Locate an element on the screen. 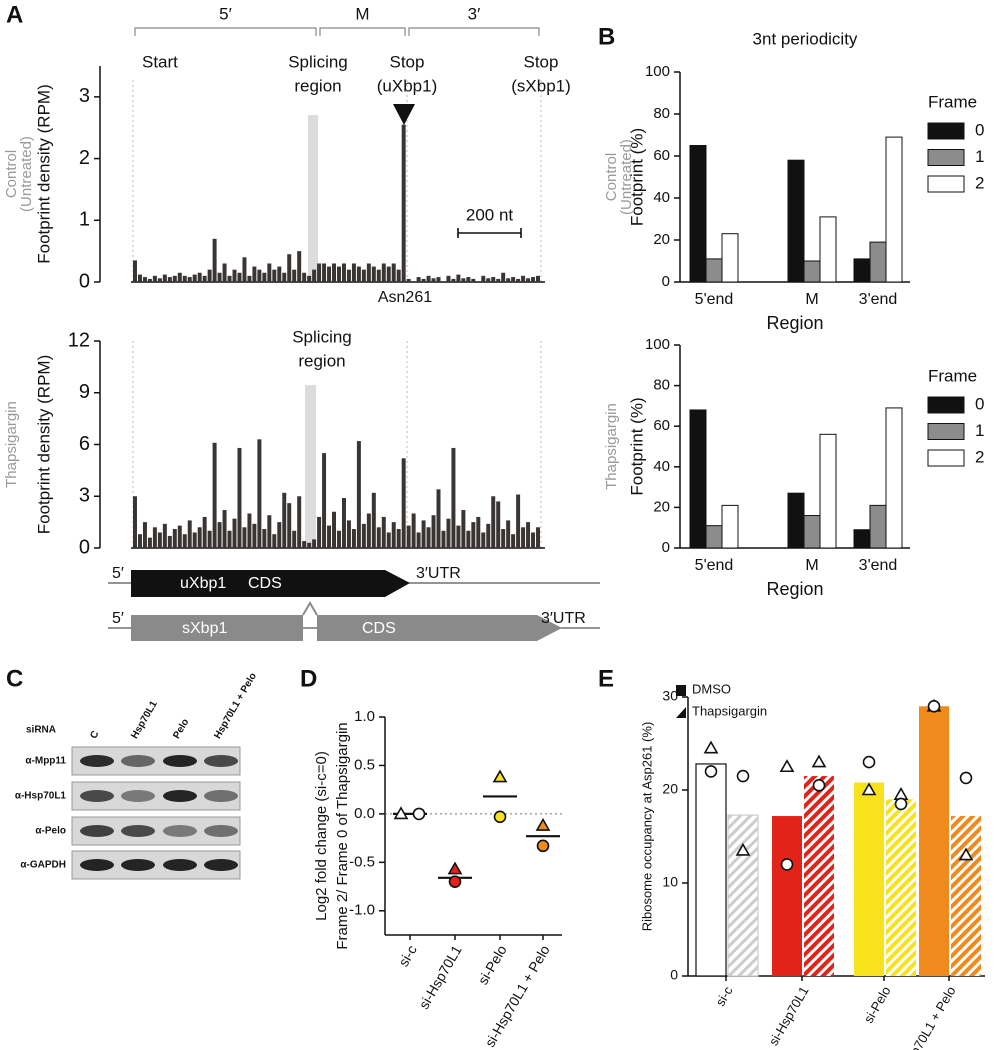 The image size is (999, 1050). lane-label: Hsp70L1 + Pelo is located at coordinates (235, 706).